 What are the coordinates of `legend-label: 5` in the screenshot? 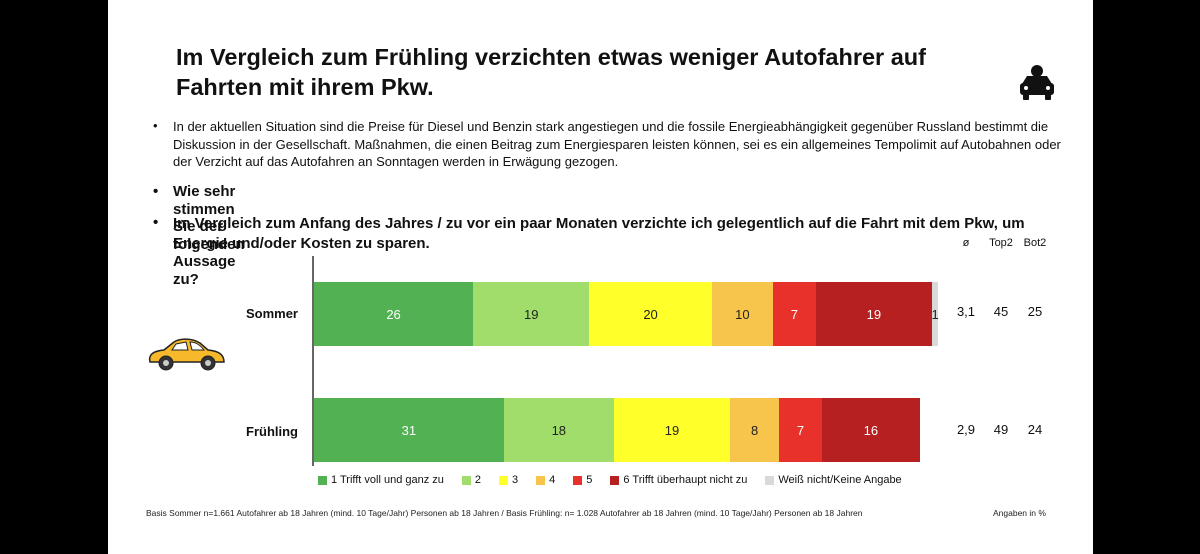 It's located at (589, 480).